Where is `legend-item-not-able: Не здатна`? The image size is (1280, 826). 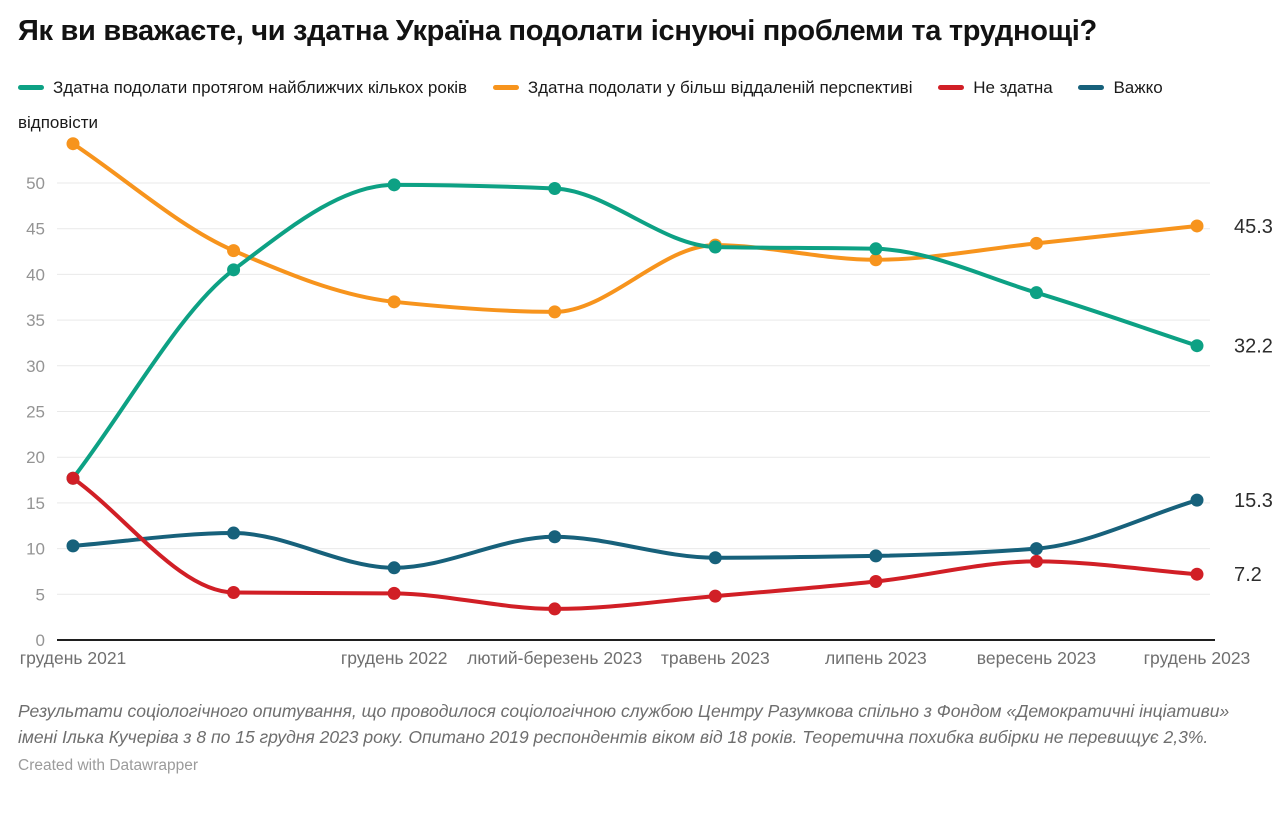
legend-item-not-able: Не здатна is located at coordinates (995, 87).